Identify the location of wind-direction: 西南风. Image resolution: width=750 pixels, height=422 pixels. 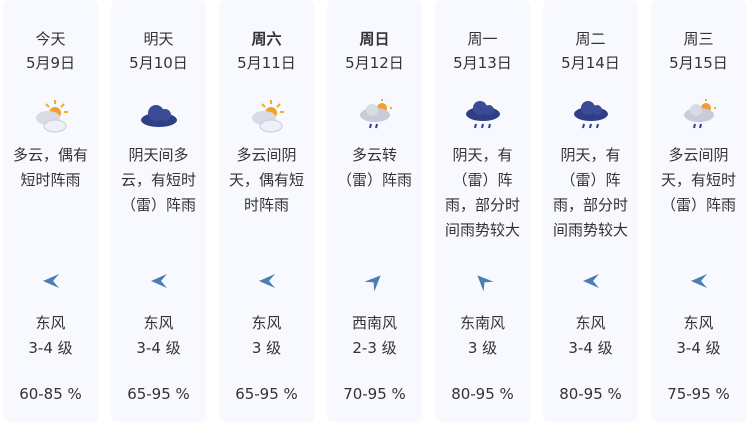
(374, 323).